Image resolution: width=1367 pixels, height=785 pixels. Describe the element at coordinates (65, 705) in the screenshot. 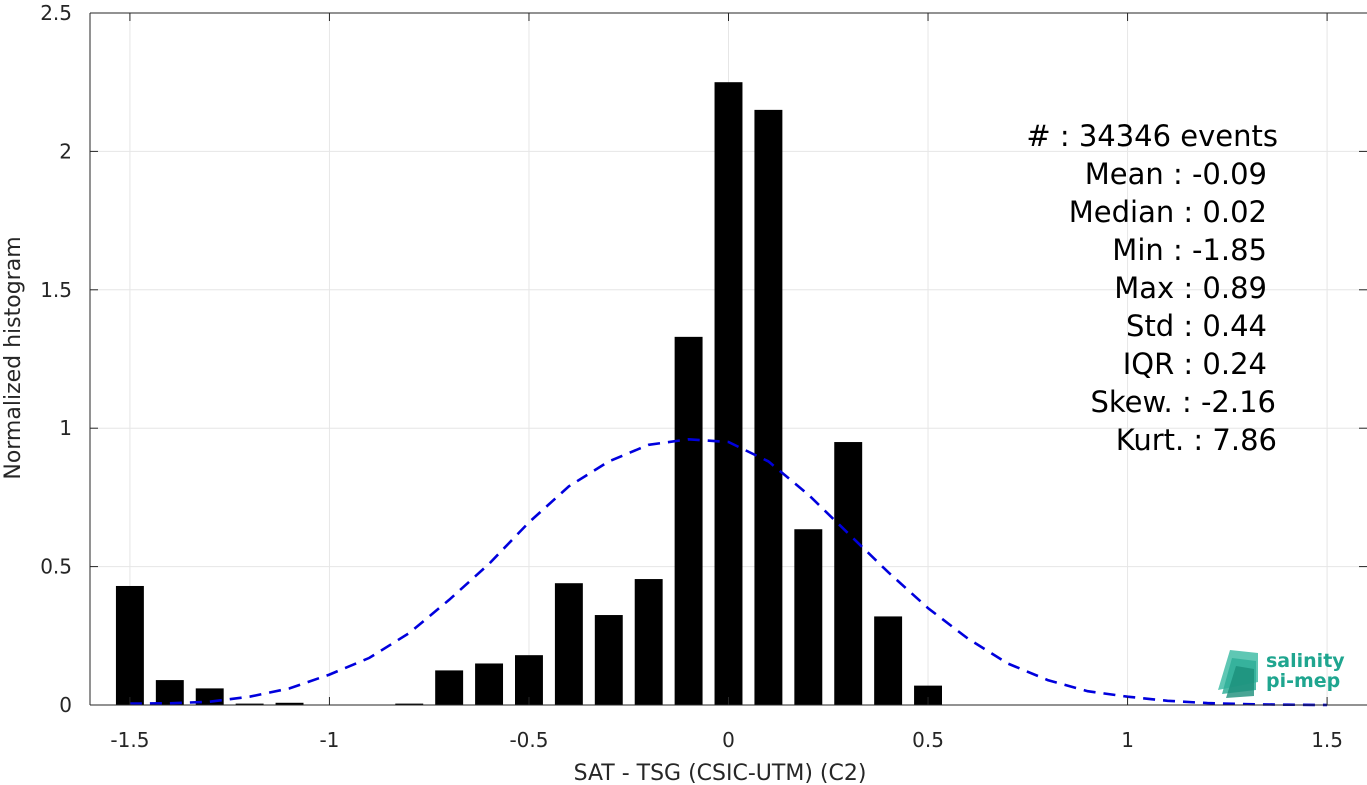

I see `y-tick-label: 0` at that location.